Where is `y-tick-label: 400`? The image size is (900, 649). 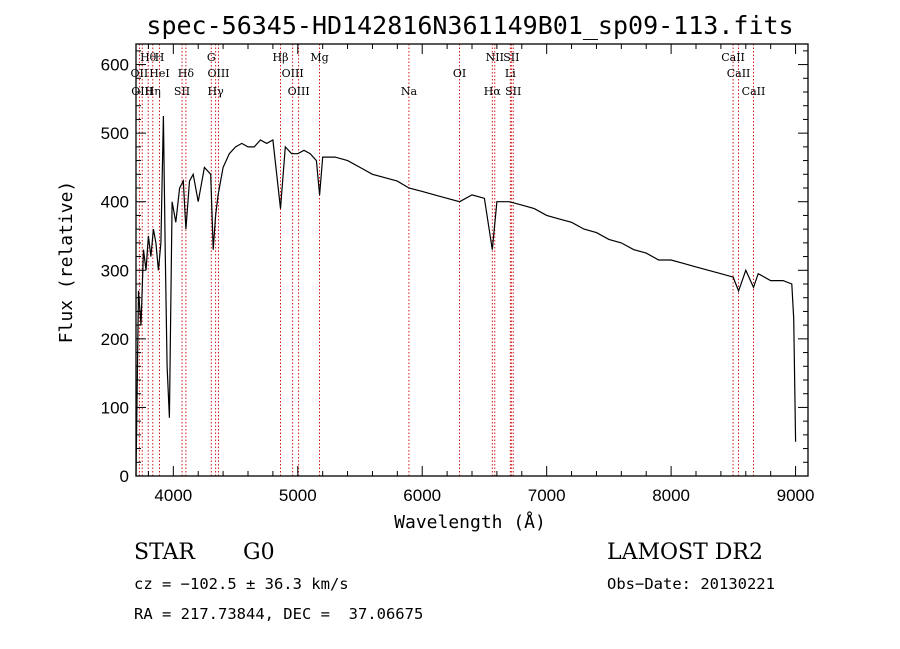
y-tick-label: 400 is located at coordinates (115, 202).